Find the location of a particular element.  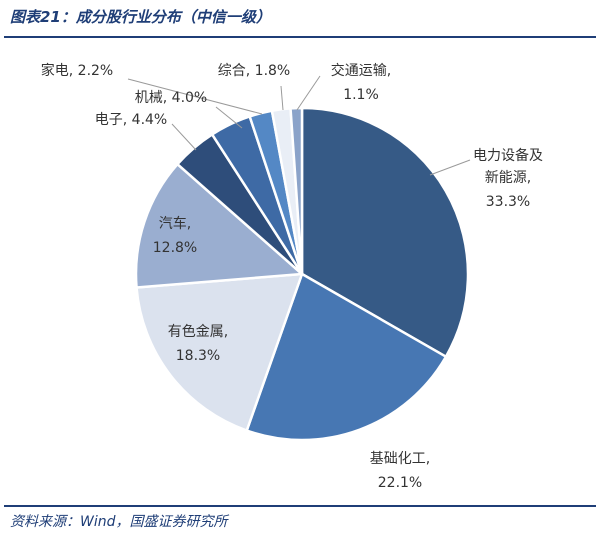

slice-label-4-line-0: 电子, 4.4% is located at coordinates (131, 120).